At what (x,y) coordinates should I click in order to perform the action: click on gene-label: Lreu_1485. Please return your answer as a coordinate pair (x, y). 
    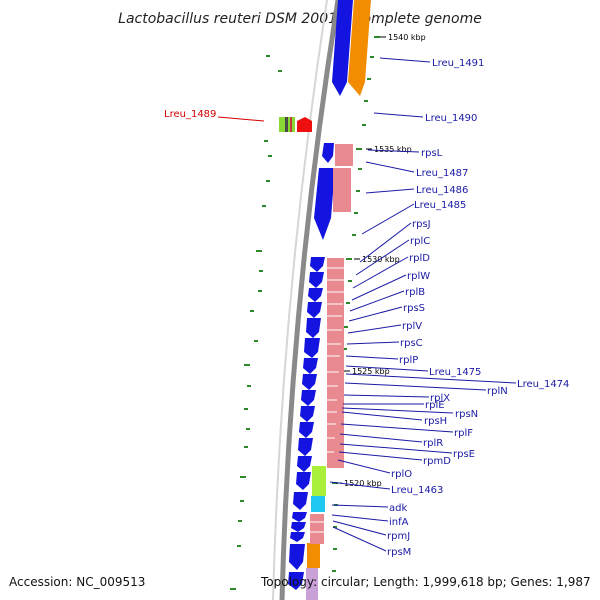
    Looking at the image, I should click on (440, 205).